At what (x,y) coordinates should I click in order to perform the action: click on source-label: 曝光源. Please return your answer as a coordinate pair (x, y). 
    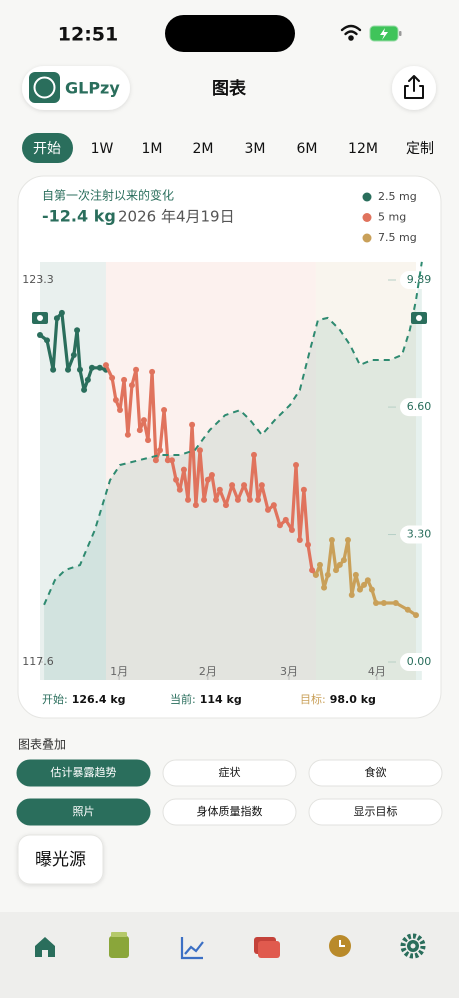
    Looking at the image, I should click on (60, 860).